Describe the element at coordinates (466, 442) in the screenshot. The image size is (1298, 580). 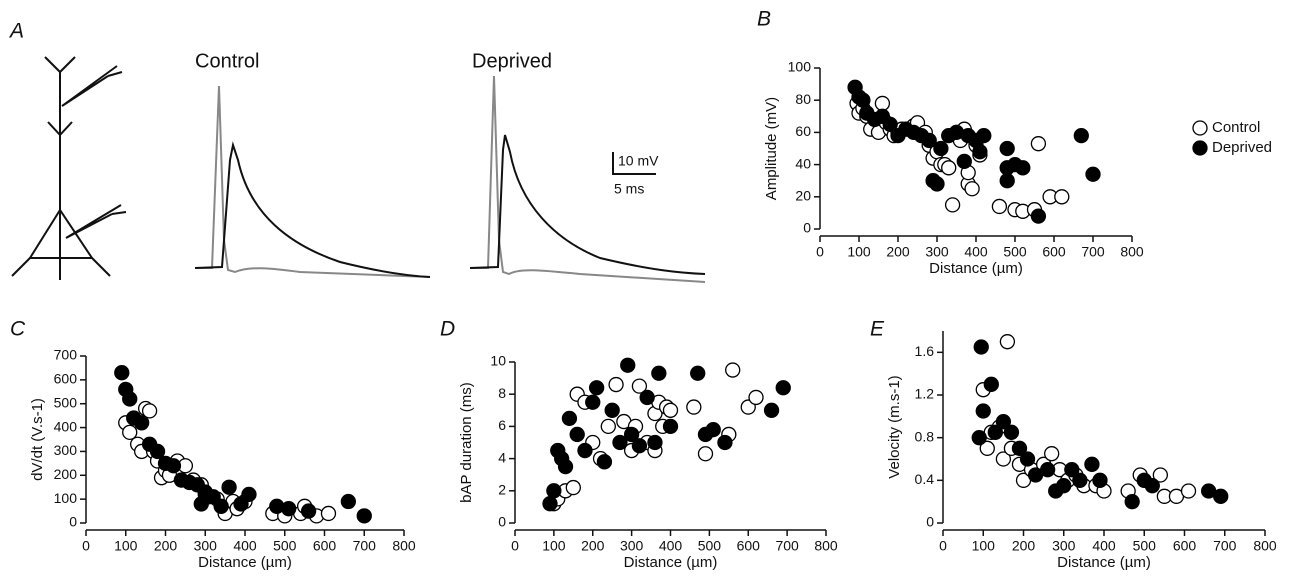
I see `y-axis-label: bAP duration (ms)` at that location.